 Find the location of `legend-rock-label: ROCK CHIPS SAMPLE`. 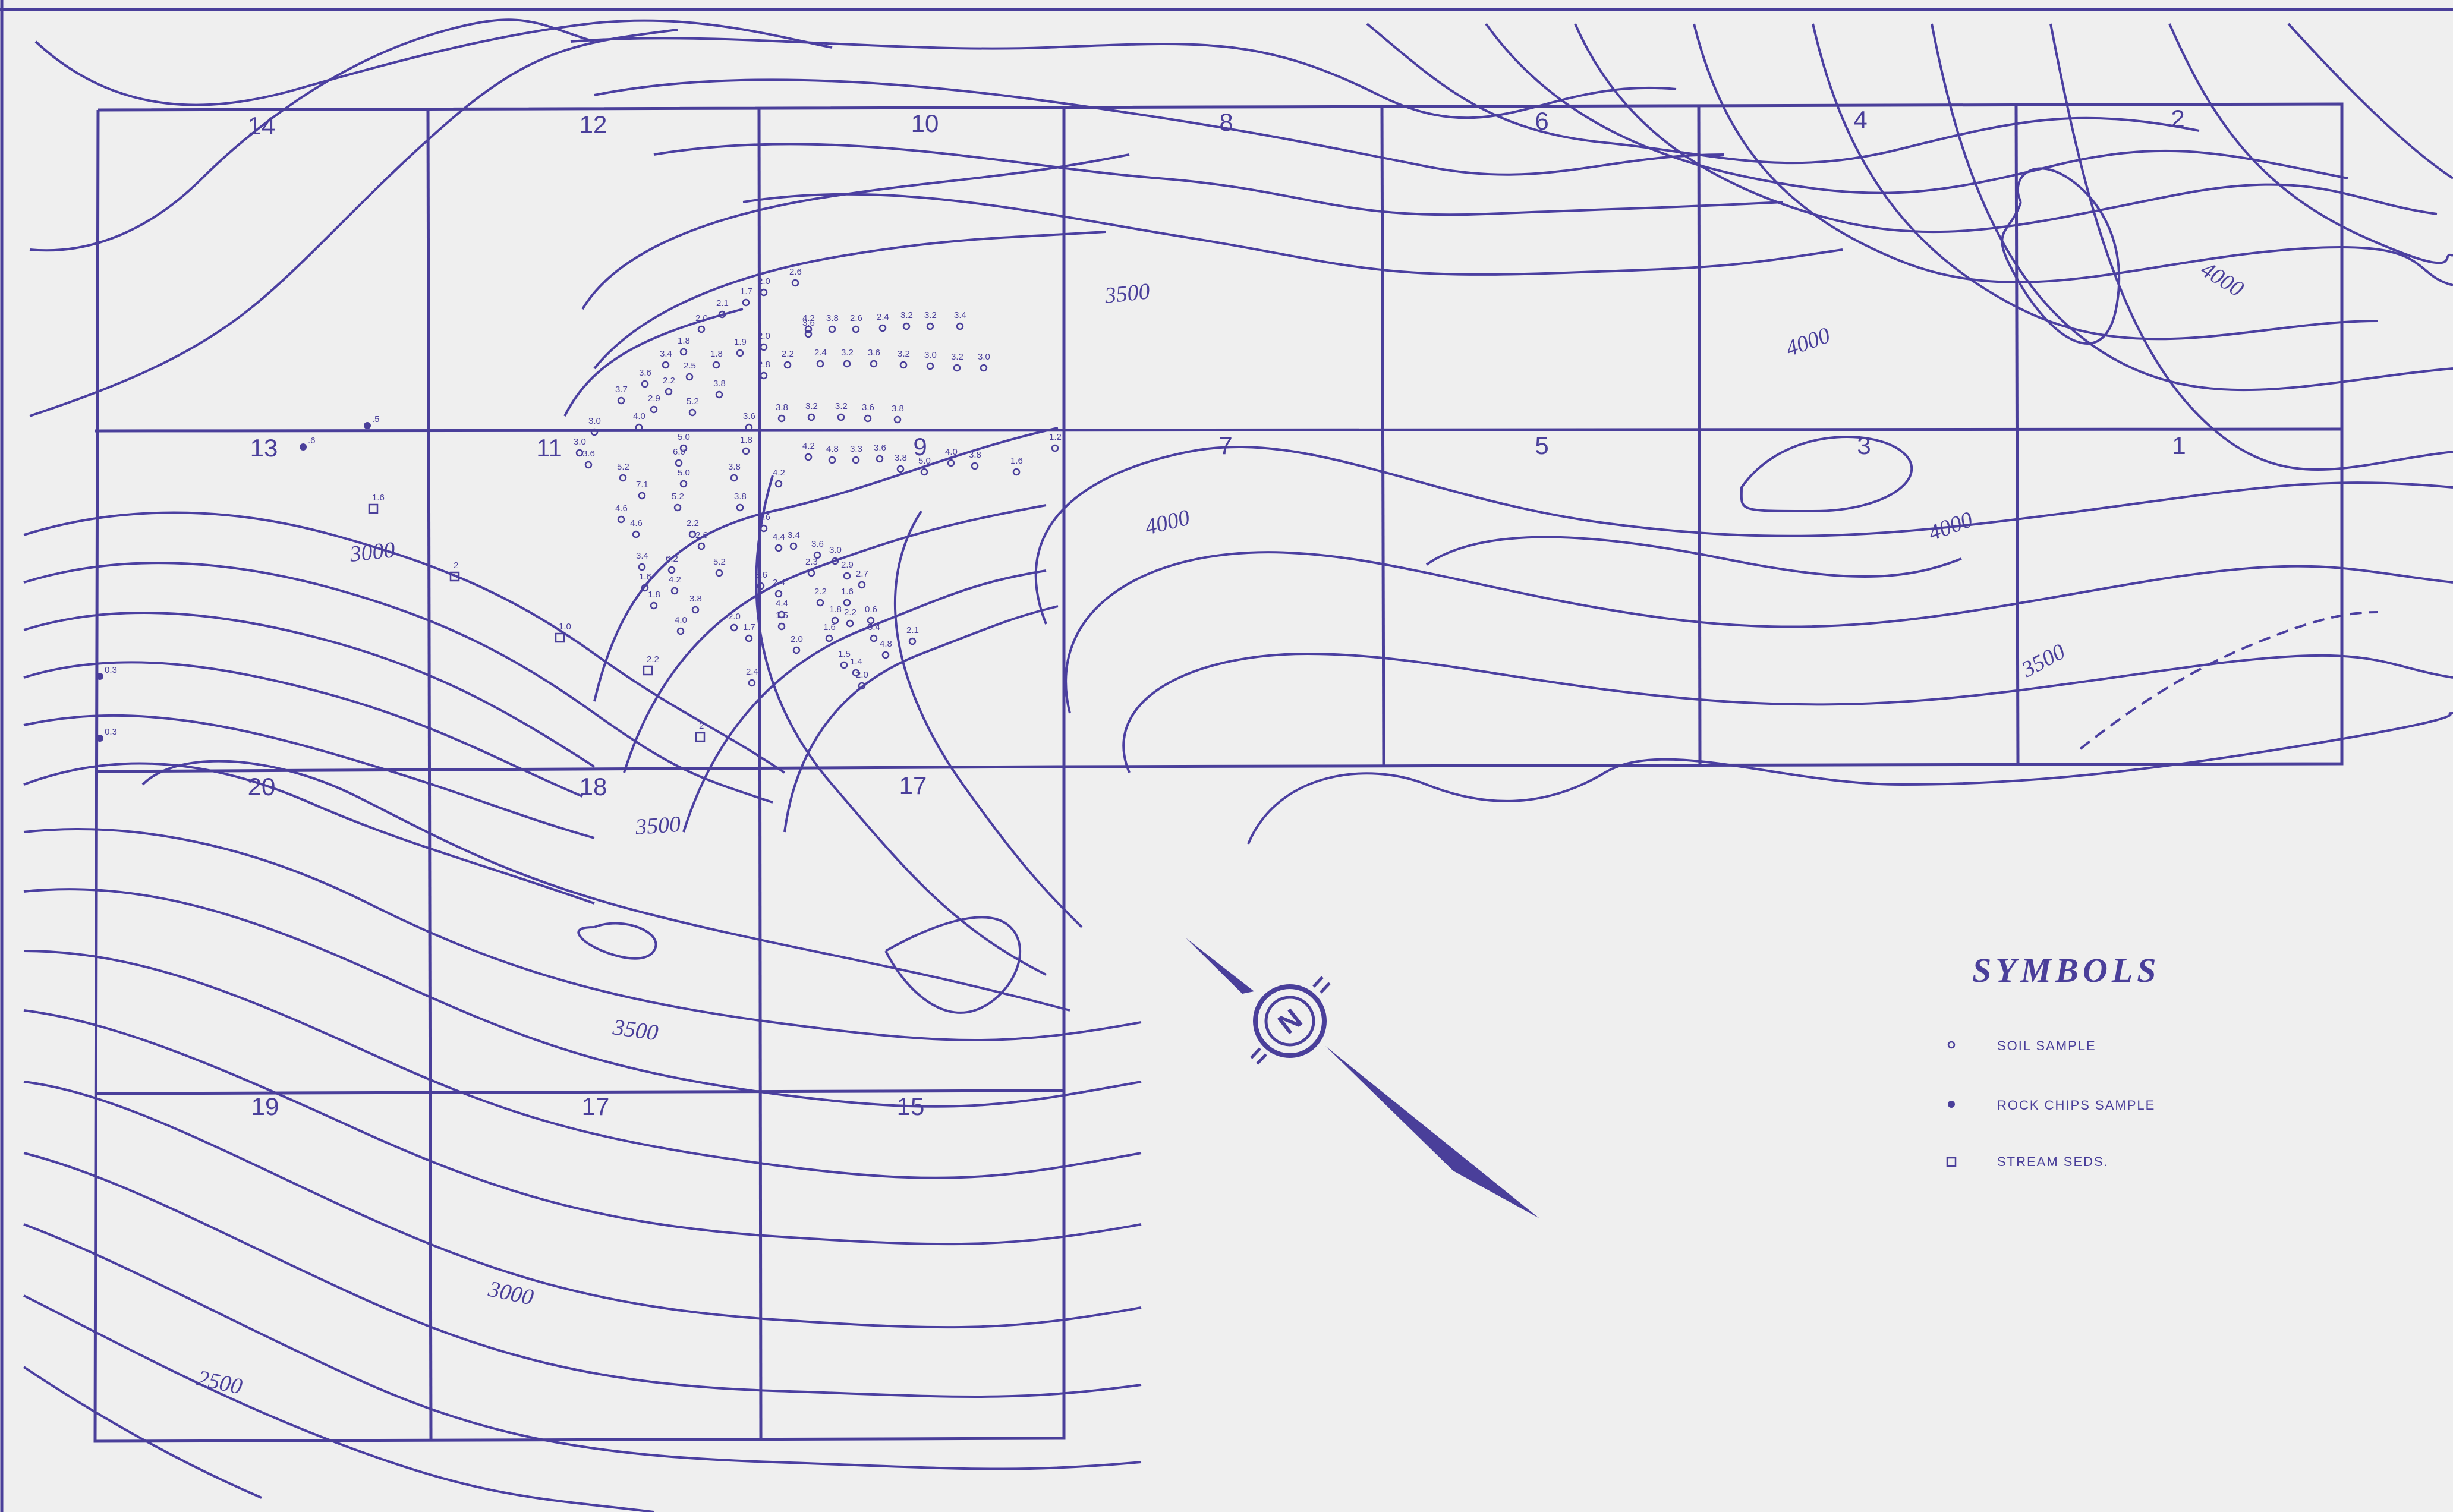

legend-rock-label: ROCK CHIPS SAMPLE is located at coordinates (2076, 1105).